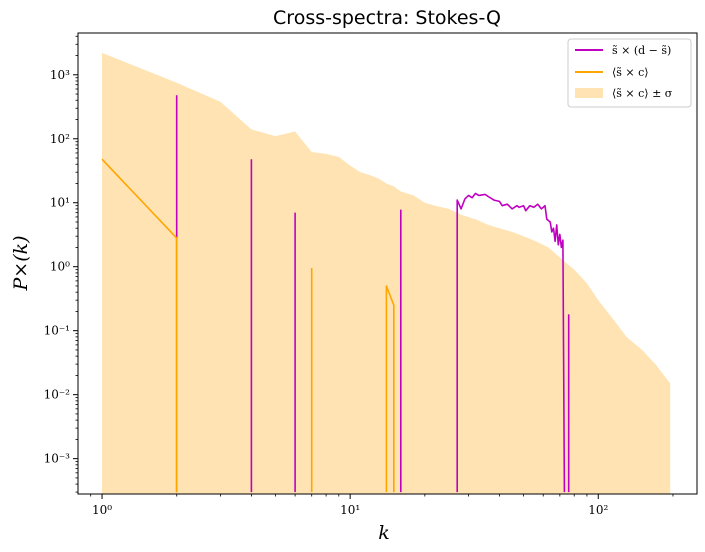  Describe the element at coordinates (350, 510) in the screenshot. I see `x-tick-label-1: 10¹` at that location.